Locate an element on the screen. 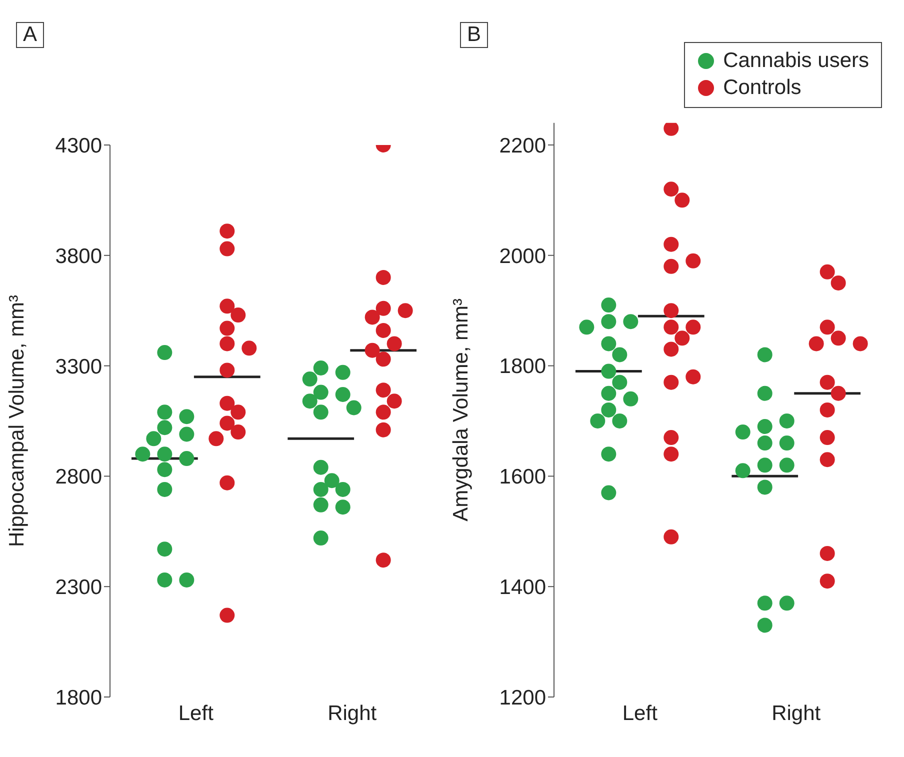  y-tick-label: 1400 is located at coordinates (522, 588).